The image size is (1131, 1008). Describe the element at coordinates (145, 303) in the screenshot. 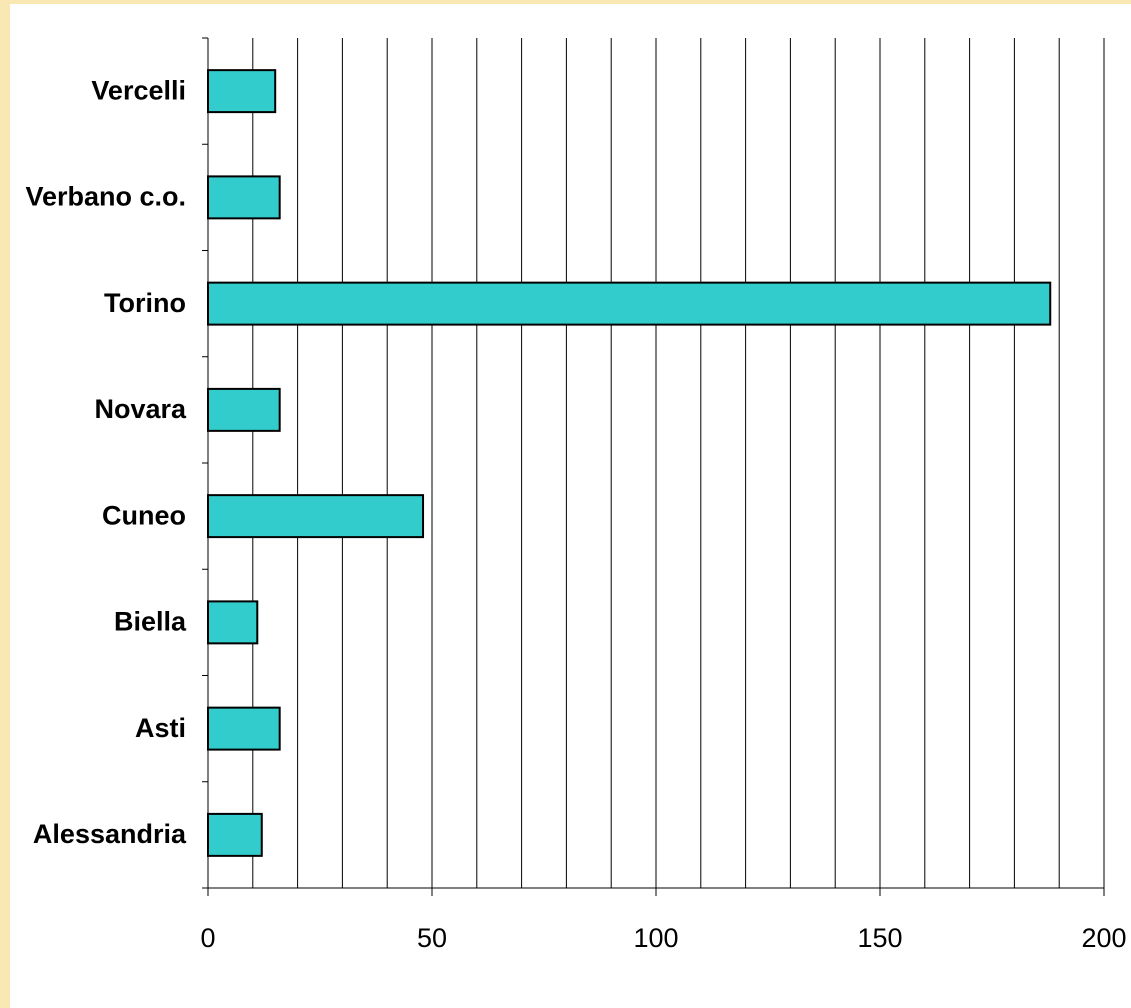

I see `category-label: Torino` at that location.